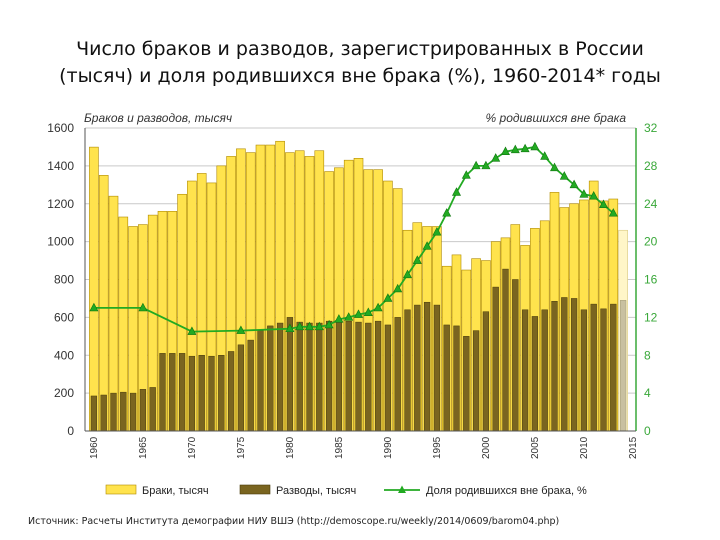  What do you see at coordinates (70, 431) in the screenshot?
I see `y-left-tick-label: 0` at bounding box center [70, 431].